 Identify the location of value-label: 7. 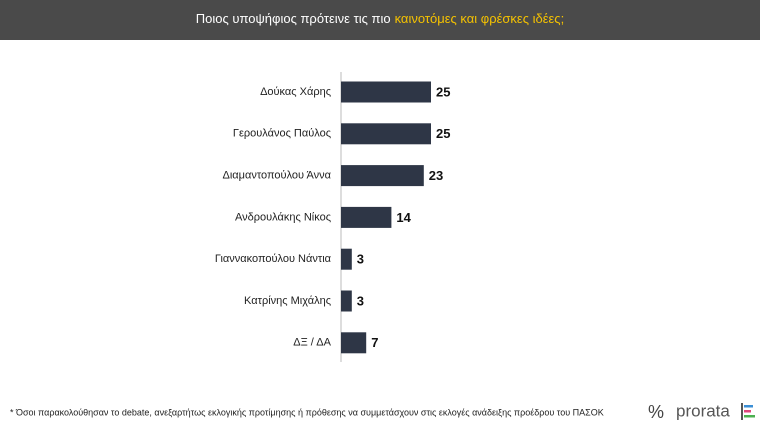
(374, 342).